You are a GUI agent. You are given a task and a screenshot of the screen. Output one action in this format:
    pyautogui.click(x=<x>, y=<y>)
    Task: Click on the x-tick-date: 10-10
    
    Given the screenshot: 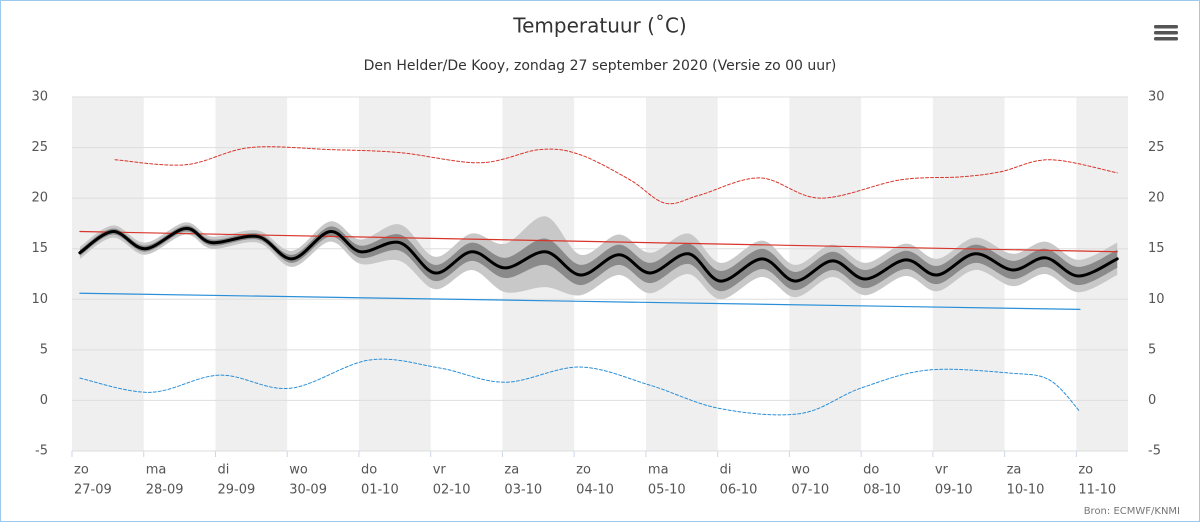 What is the action you would take?
    pyautogui.click(x=1026, y=490)
    